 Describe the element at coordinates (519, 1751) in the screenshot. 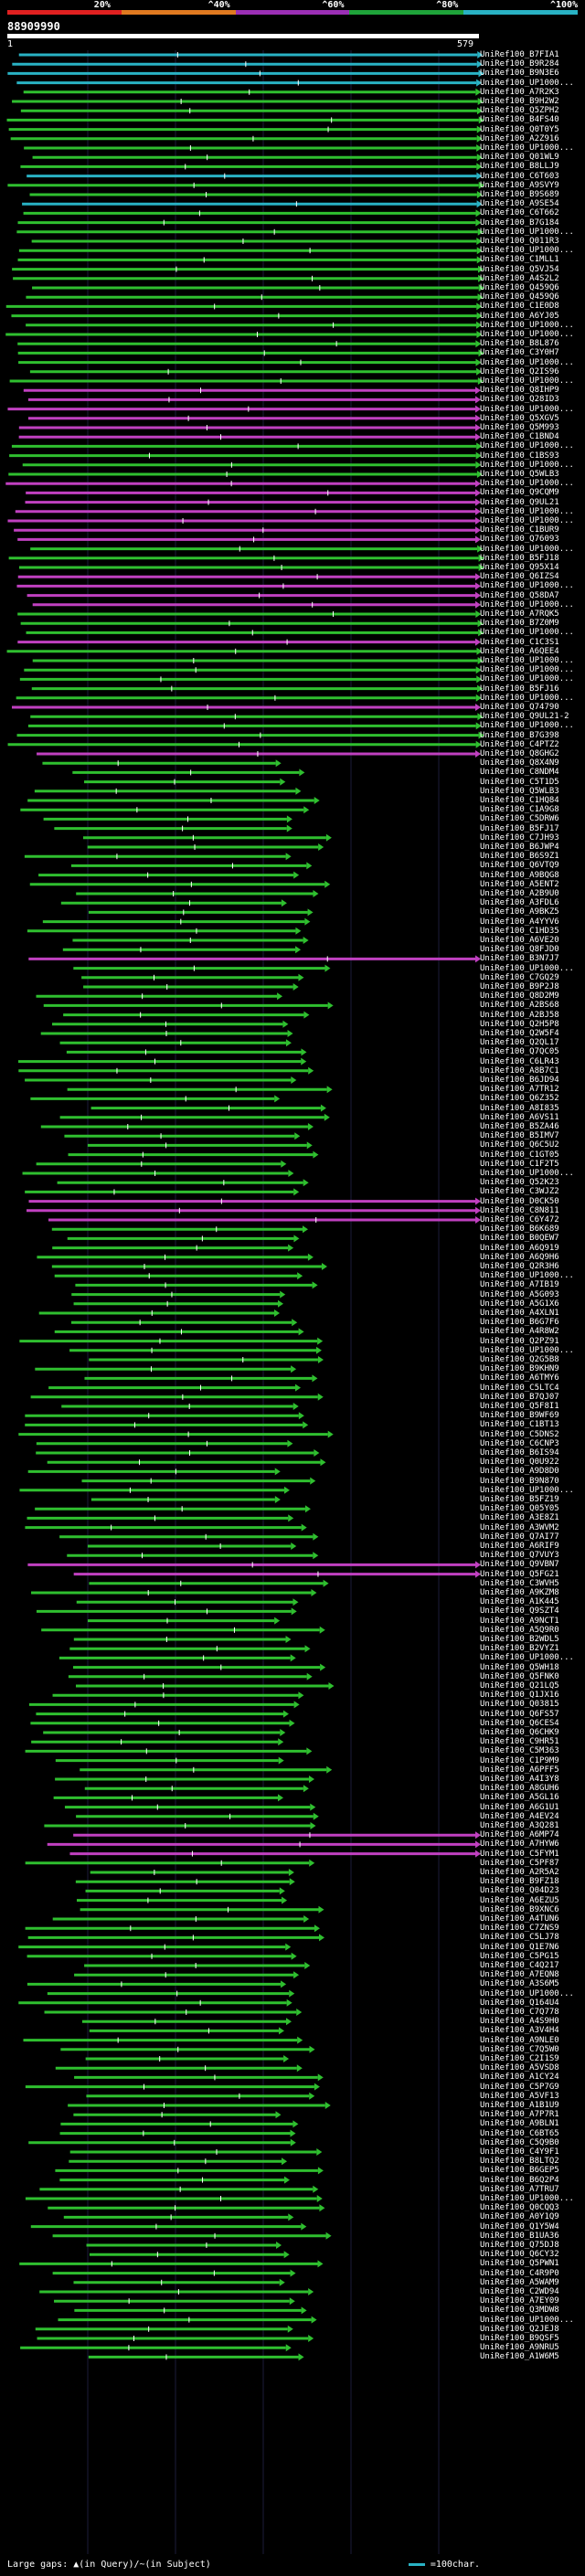

I see `hit-label: UniRef100_C5M363` at that location.